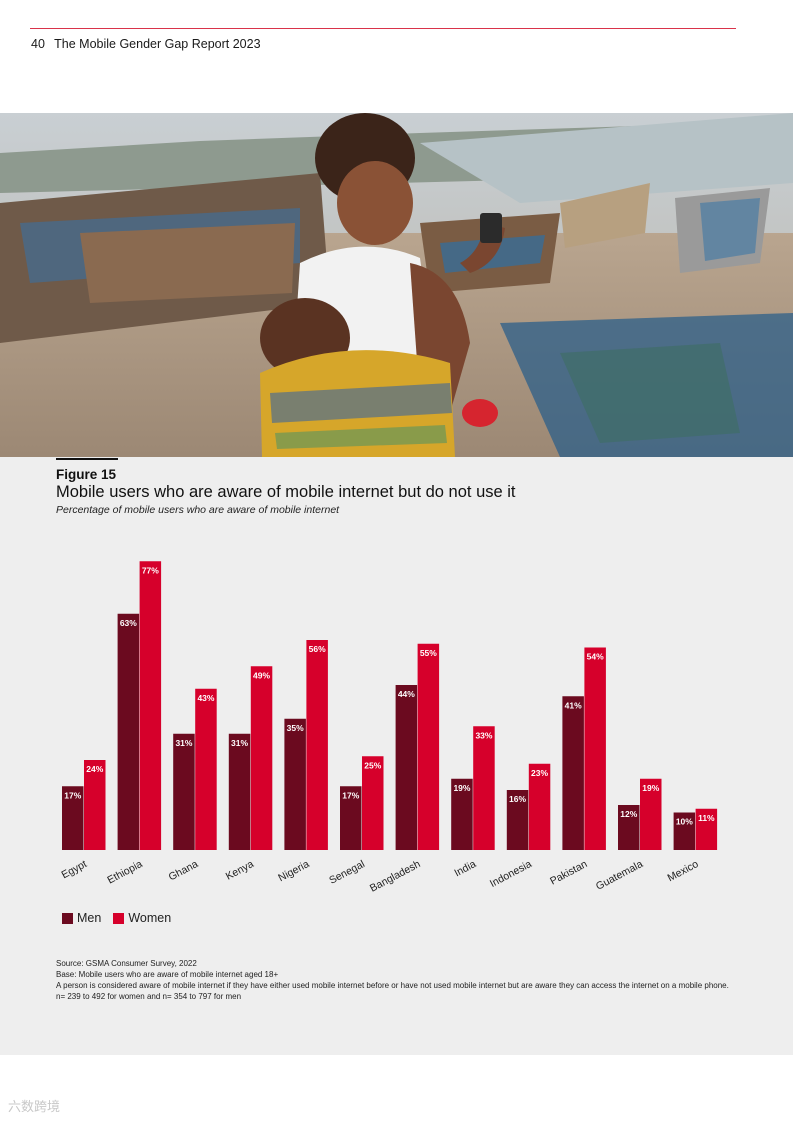 This screenshot has width=793, height=1122. What do you see at coordinates (293, 871) in the screenshot?
I see `x-tick-label-nigeria: Nigeria` at bounding box center [293, 871].